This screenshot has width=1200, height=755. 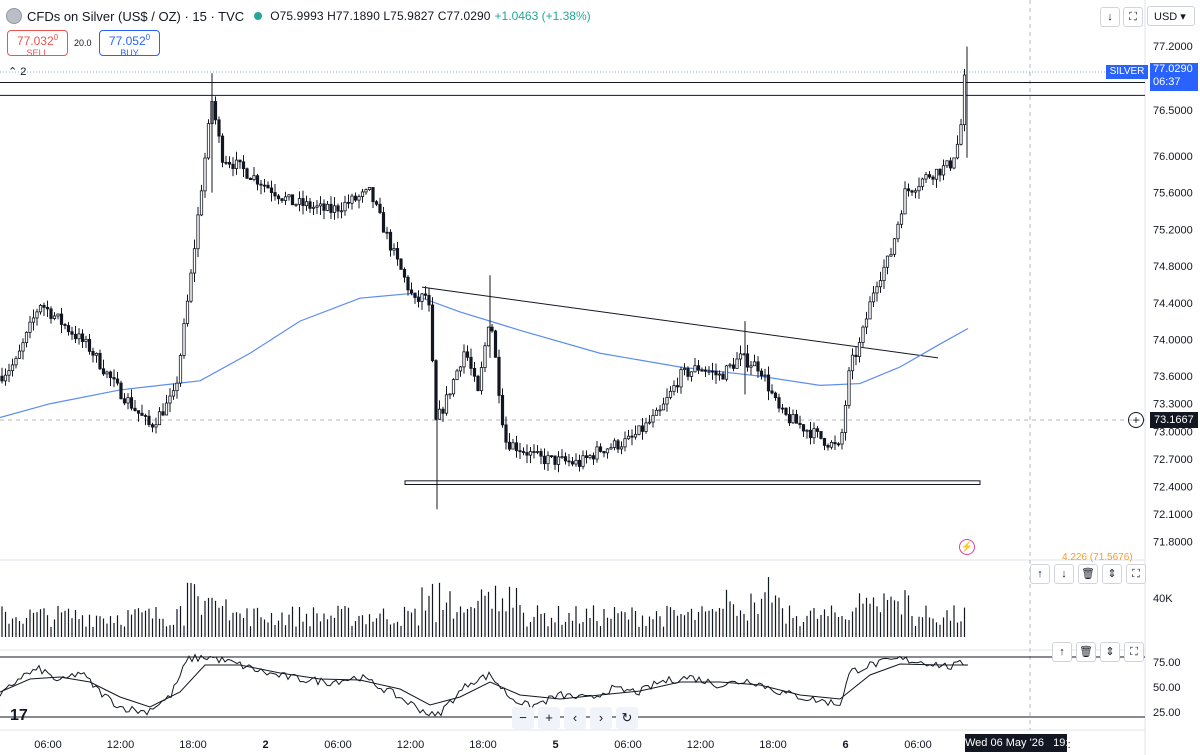 I want to click on scroll-right-icon: ›, so click(x=601, y=718).